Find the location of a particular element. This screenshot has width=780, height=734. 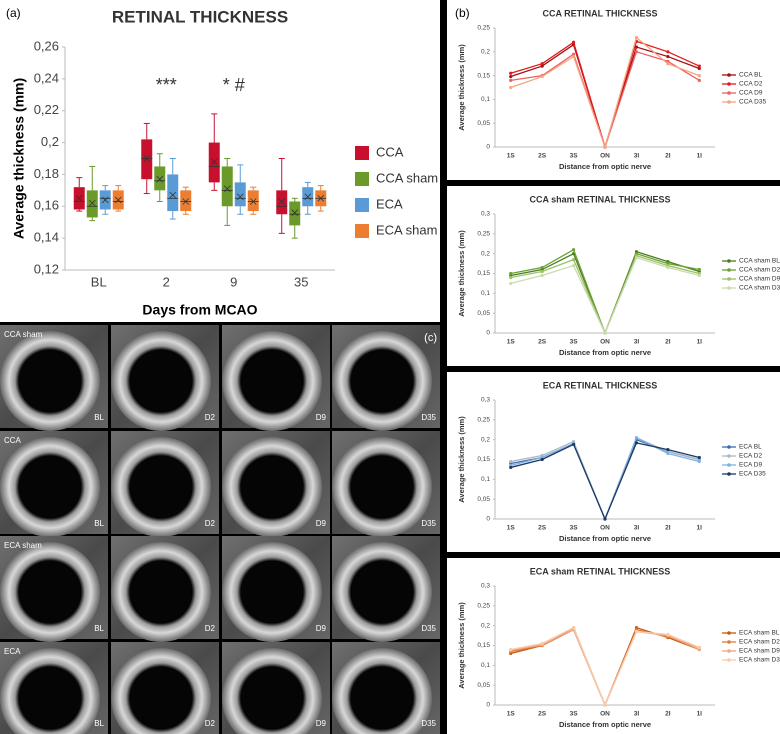

annotation: * # is located at coordinates (234, 85).